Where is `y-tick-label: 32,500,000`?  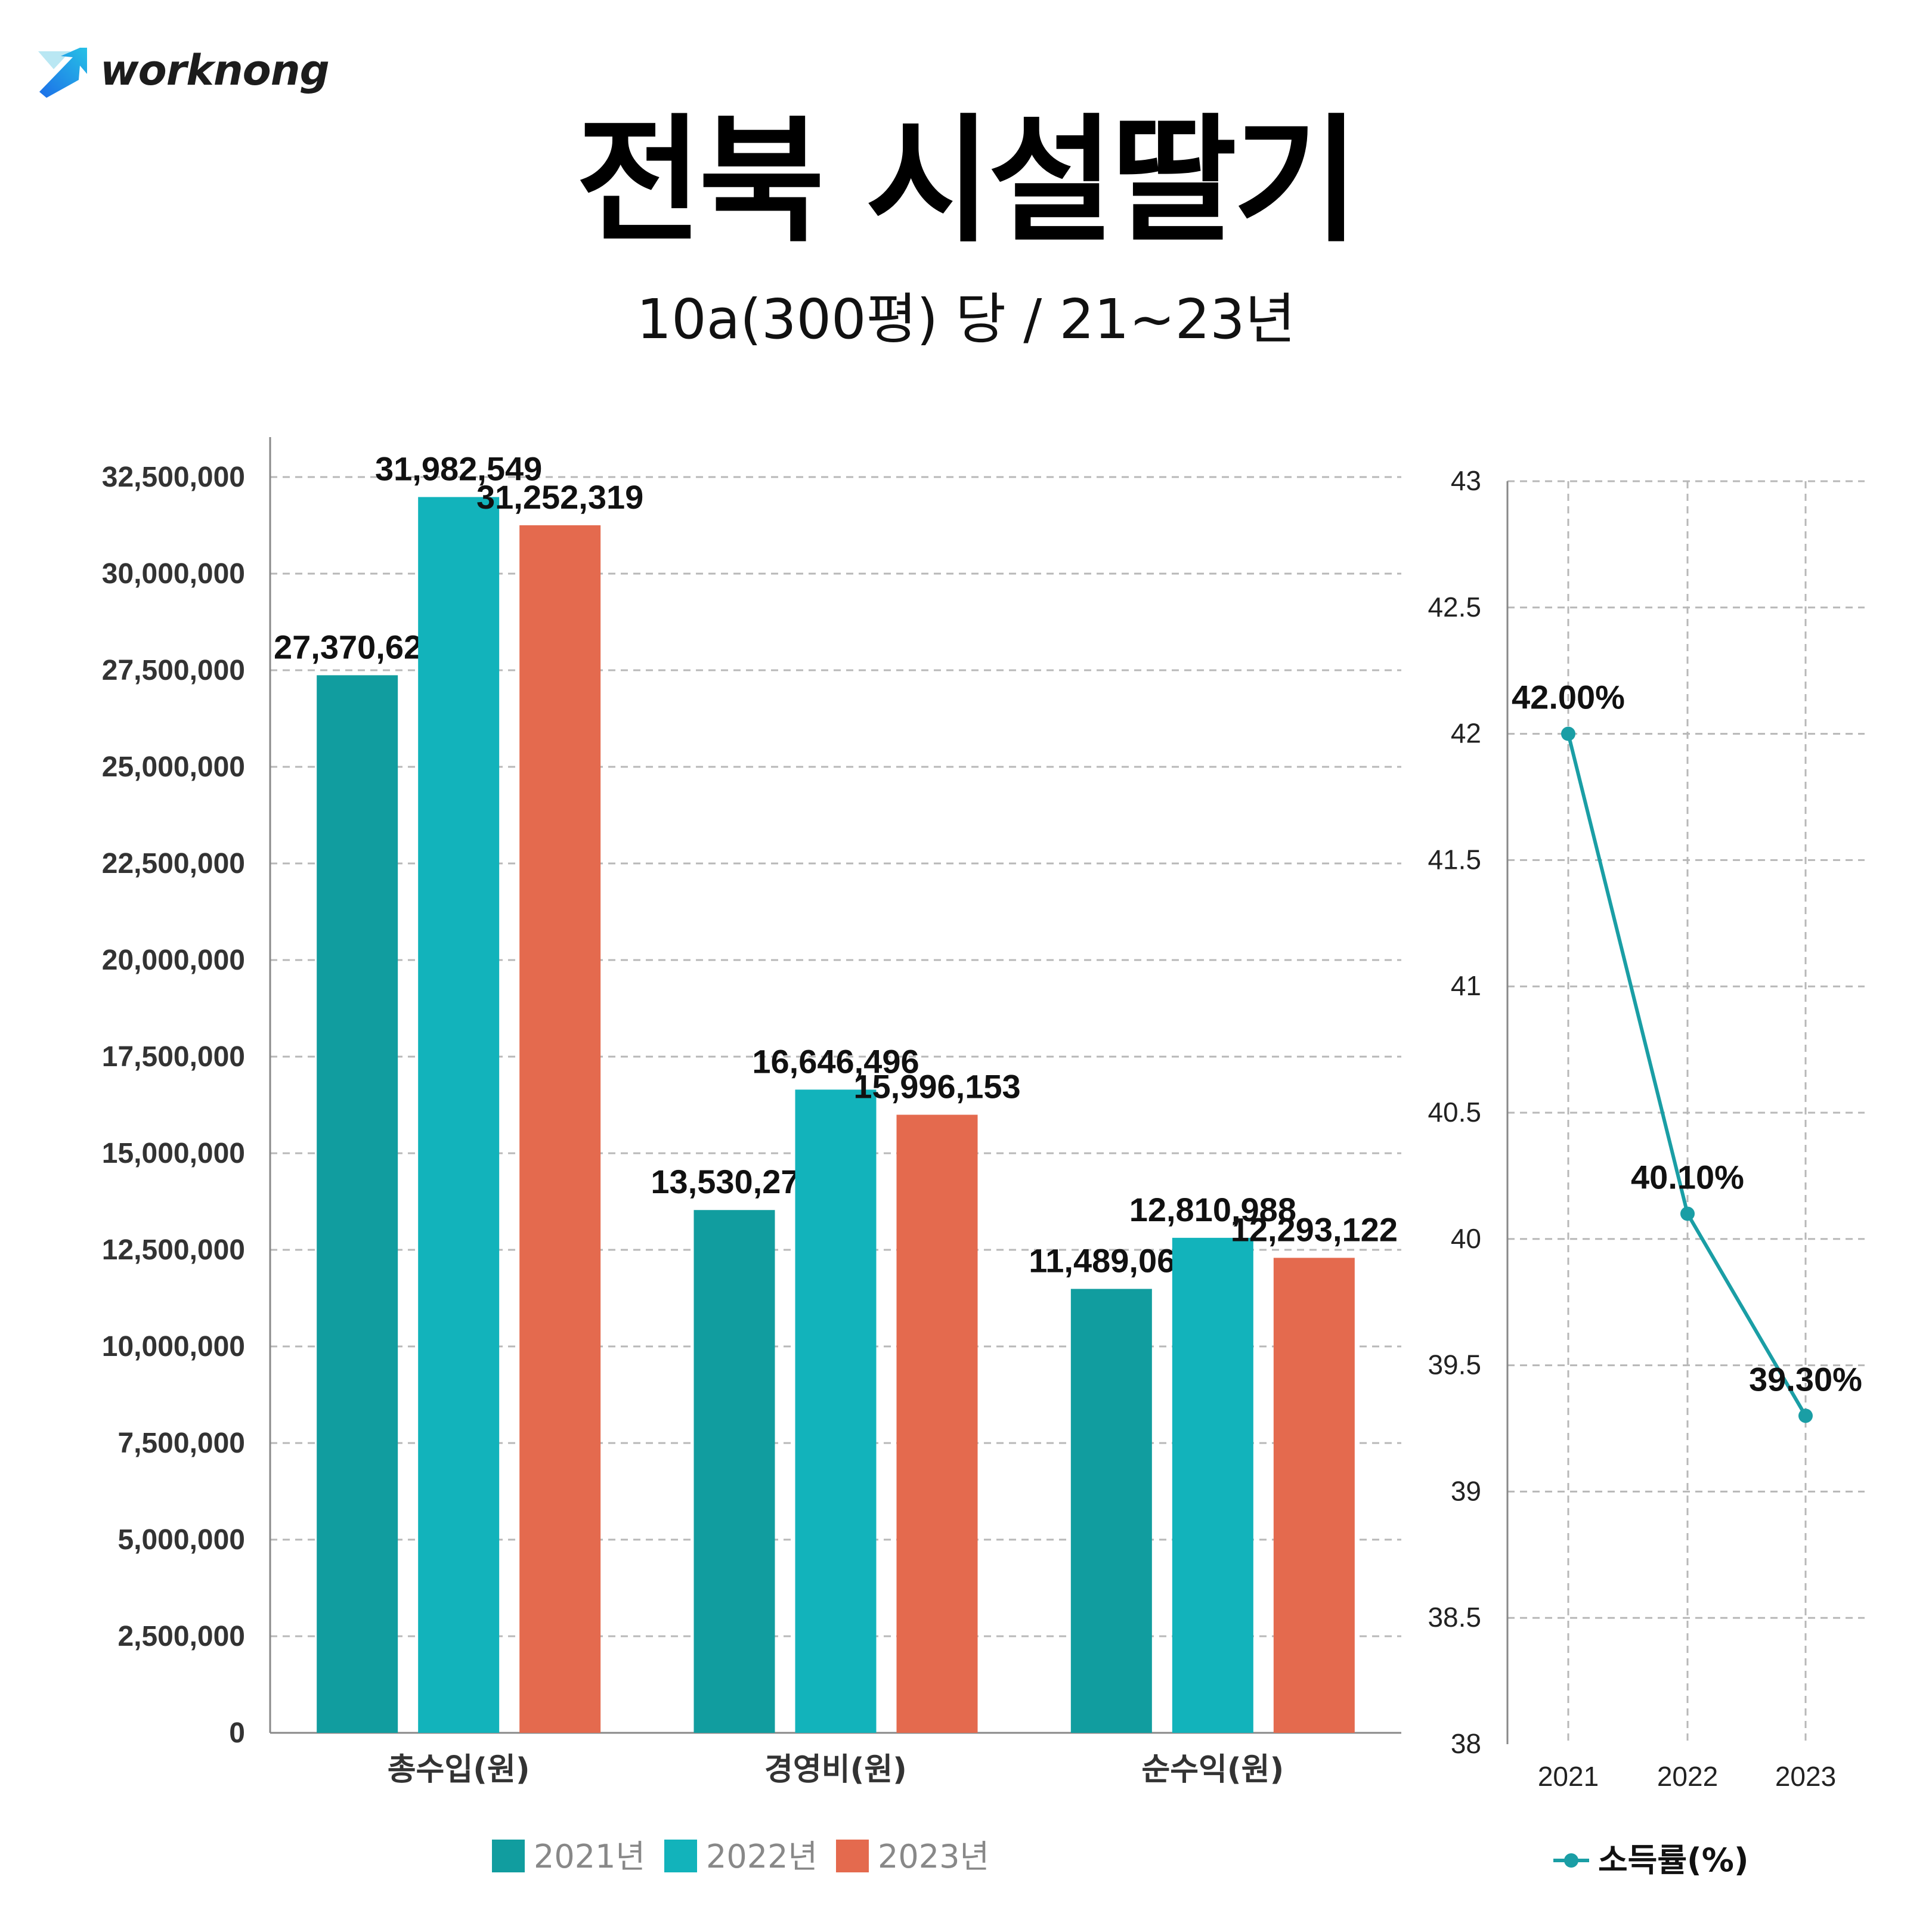
y-tick-label: 32,500,000 is located at coordinates (174, 477).